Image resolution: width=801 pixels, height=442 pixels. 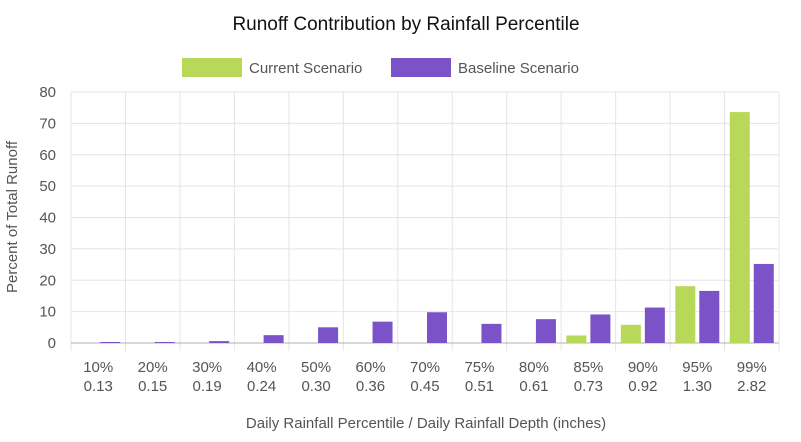 What do you see at coordinates (479, 367) in the screenshot?
I see `x-tick-percentile: 75%` at bounding box center [479, 367].